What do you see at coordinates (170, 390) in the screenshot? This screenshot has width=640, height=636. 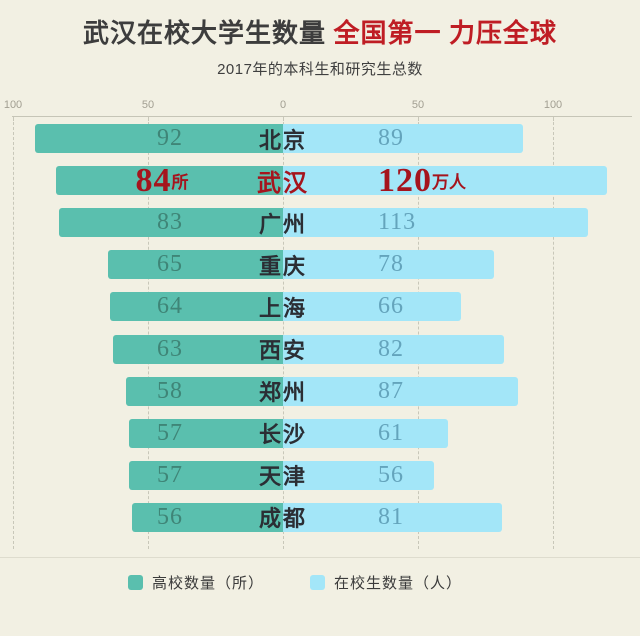 I see `universities-value: 58` at bounding box center [170, 390].